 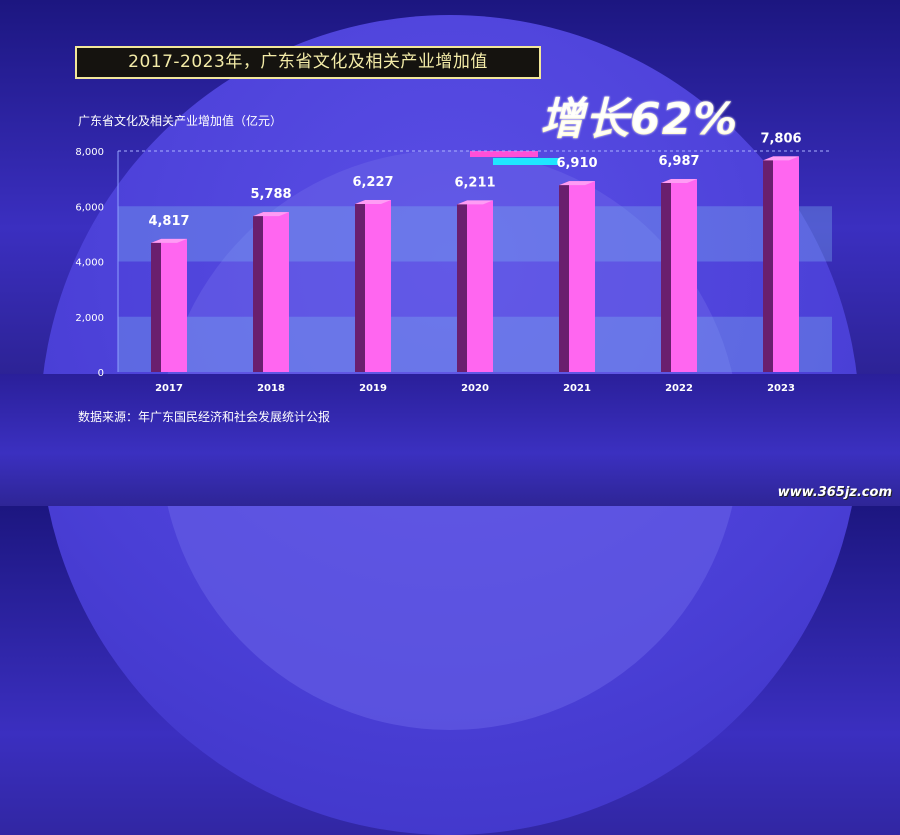 What do you see at coordinates (372, 182) in the screenshot?
I see `data-label: 6,227` at bounding box center [372, 182].